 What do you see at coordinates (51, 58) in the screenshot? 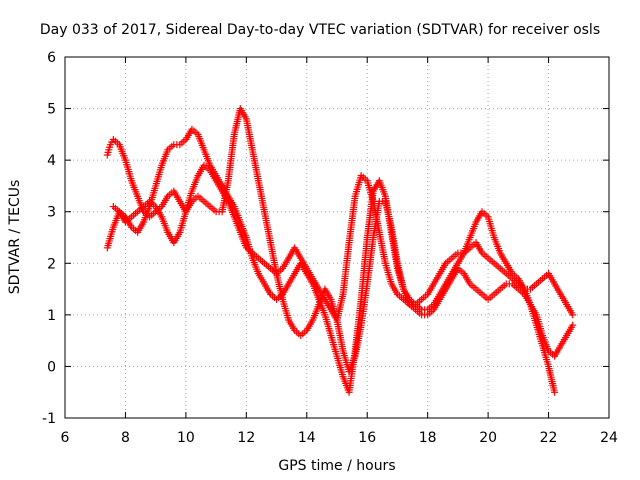
I see `y-tick-label: 6` at bounding box center [51, 58].